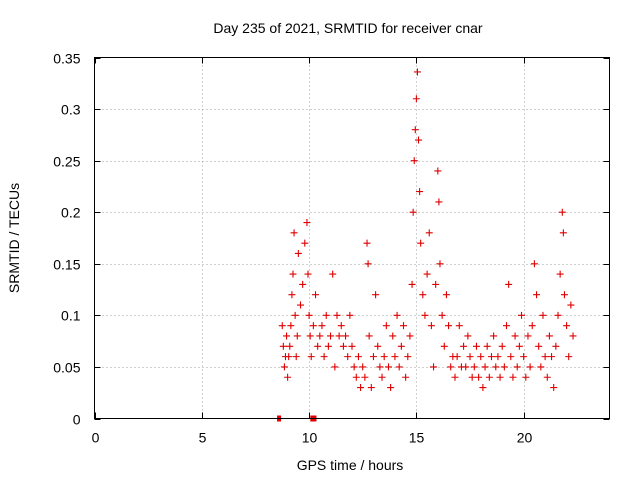  Describe the element at coordinates (310, 438) in the screenshot. I see `x-tick-label: 10` at that location.